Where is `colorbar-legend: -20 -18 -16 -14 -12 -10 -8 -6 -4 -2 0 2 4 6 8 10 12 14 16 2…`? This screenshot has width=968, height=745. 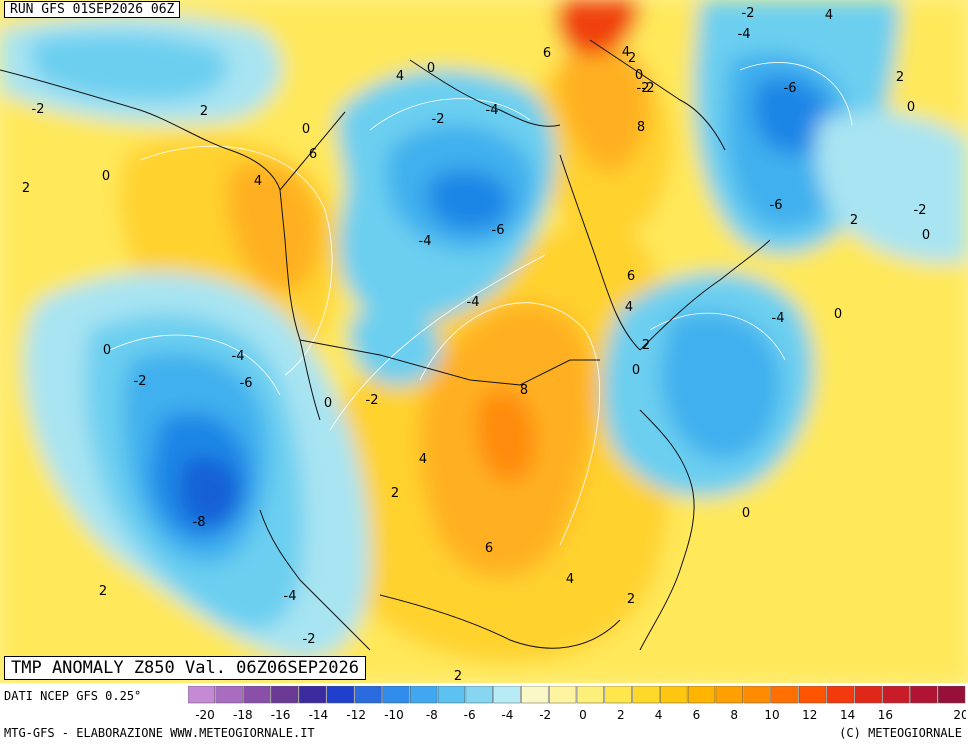 colorbar-legend: -20 -18 -16 -14 -12 -10 -8 -6 -4 -2 0 2 4 6 8 10 12 14 16 2… is located at coordinates (577, 704).